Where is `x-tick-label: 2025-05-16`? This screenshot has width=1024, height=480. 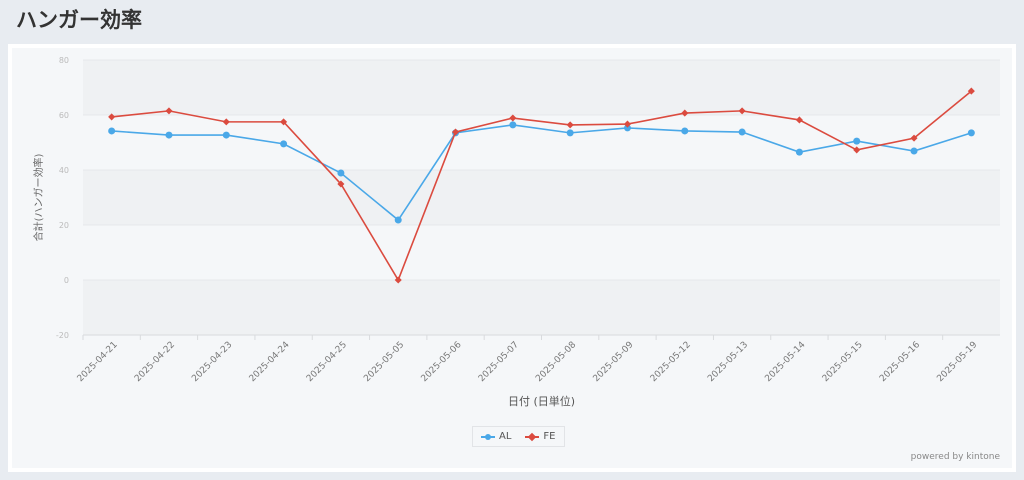 x-tick-label: 2025-05-16 is located at coordinates (900, 362).